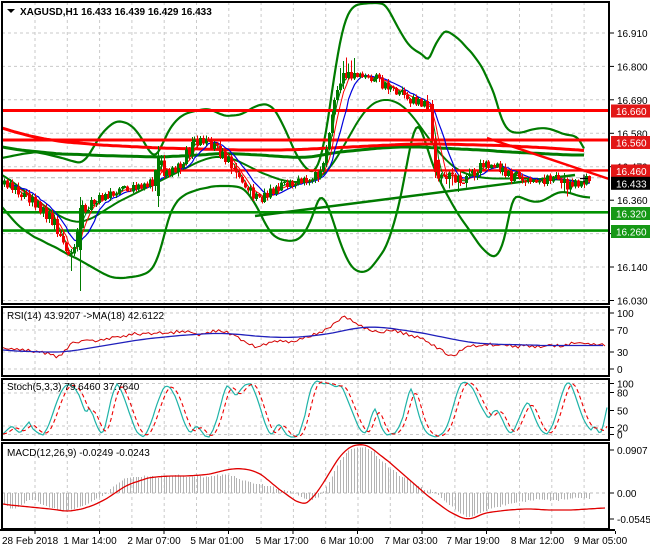 The image size is (650, 550). What do you see at coordinates (632, 201) in the screenshot?
I see `svg-text: 16.360` at bounding box center [632, 201].